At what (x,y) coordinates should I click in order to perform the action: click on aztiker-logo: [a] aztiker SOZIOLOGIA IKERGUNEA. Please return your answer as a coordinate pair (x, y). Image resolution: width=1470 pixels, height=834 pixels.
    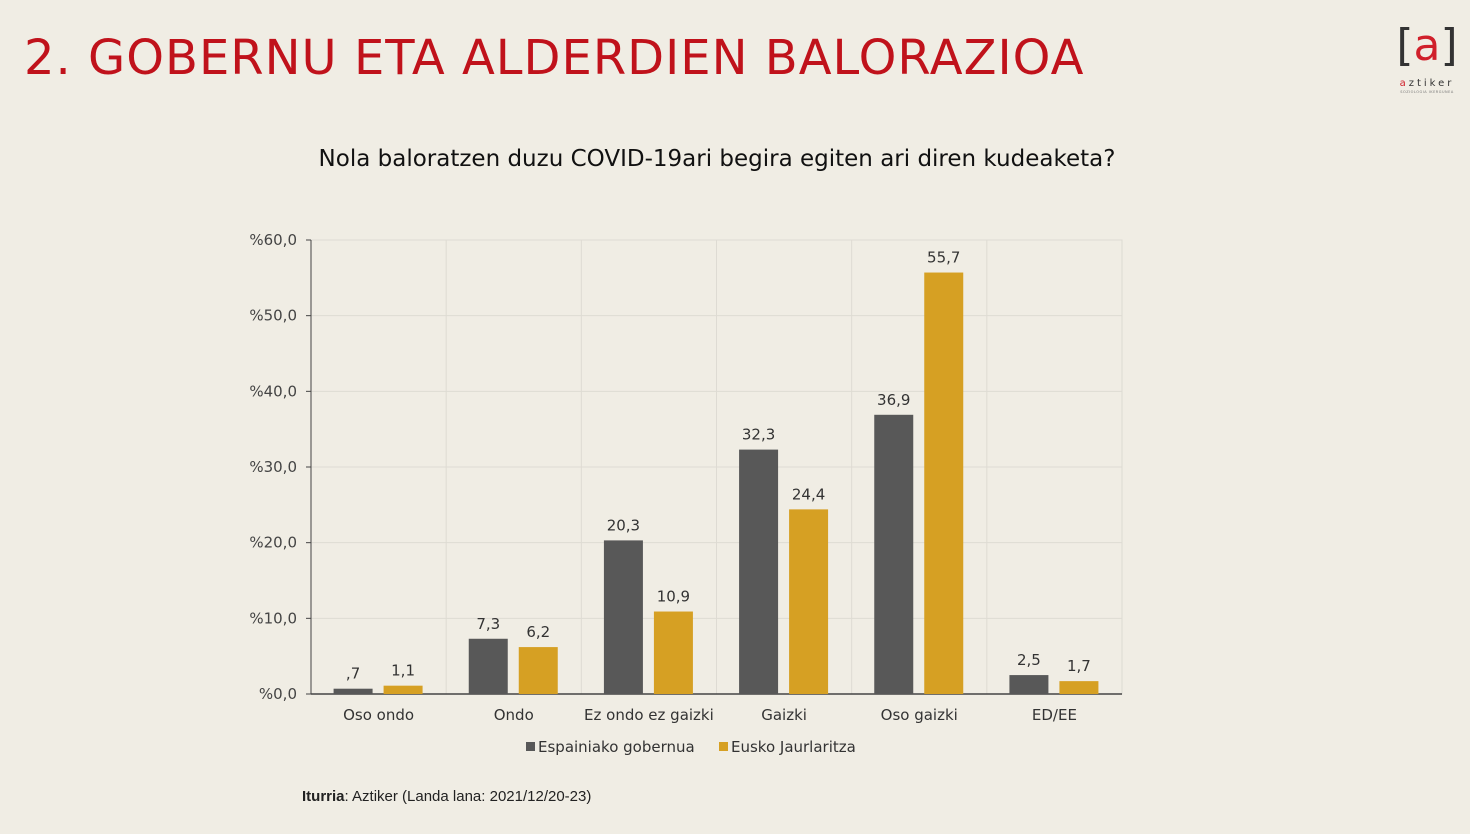
    Looking at the image, I should click on (1427, 61).